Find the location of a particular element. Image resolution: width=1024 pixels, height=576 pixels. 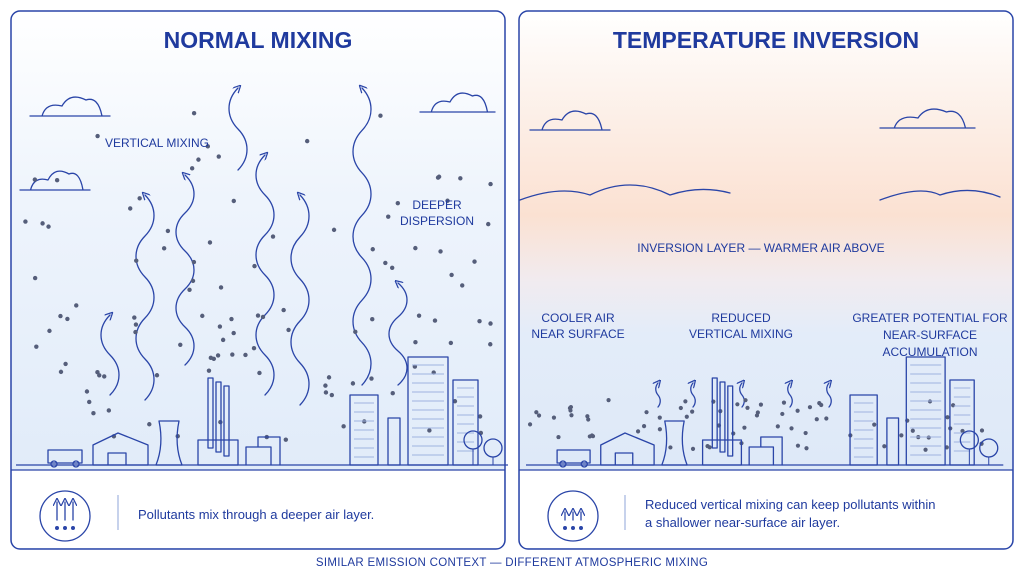

label-line: DEEPER is located at coordinates (437, 205).